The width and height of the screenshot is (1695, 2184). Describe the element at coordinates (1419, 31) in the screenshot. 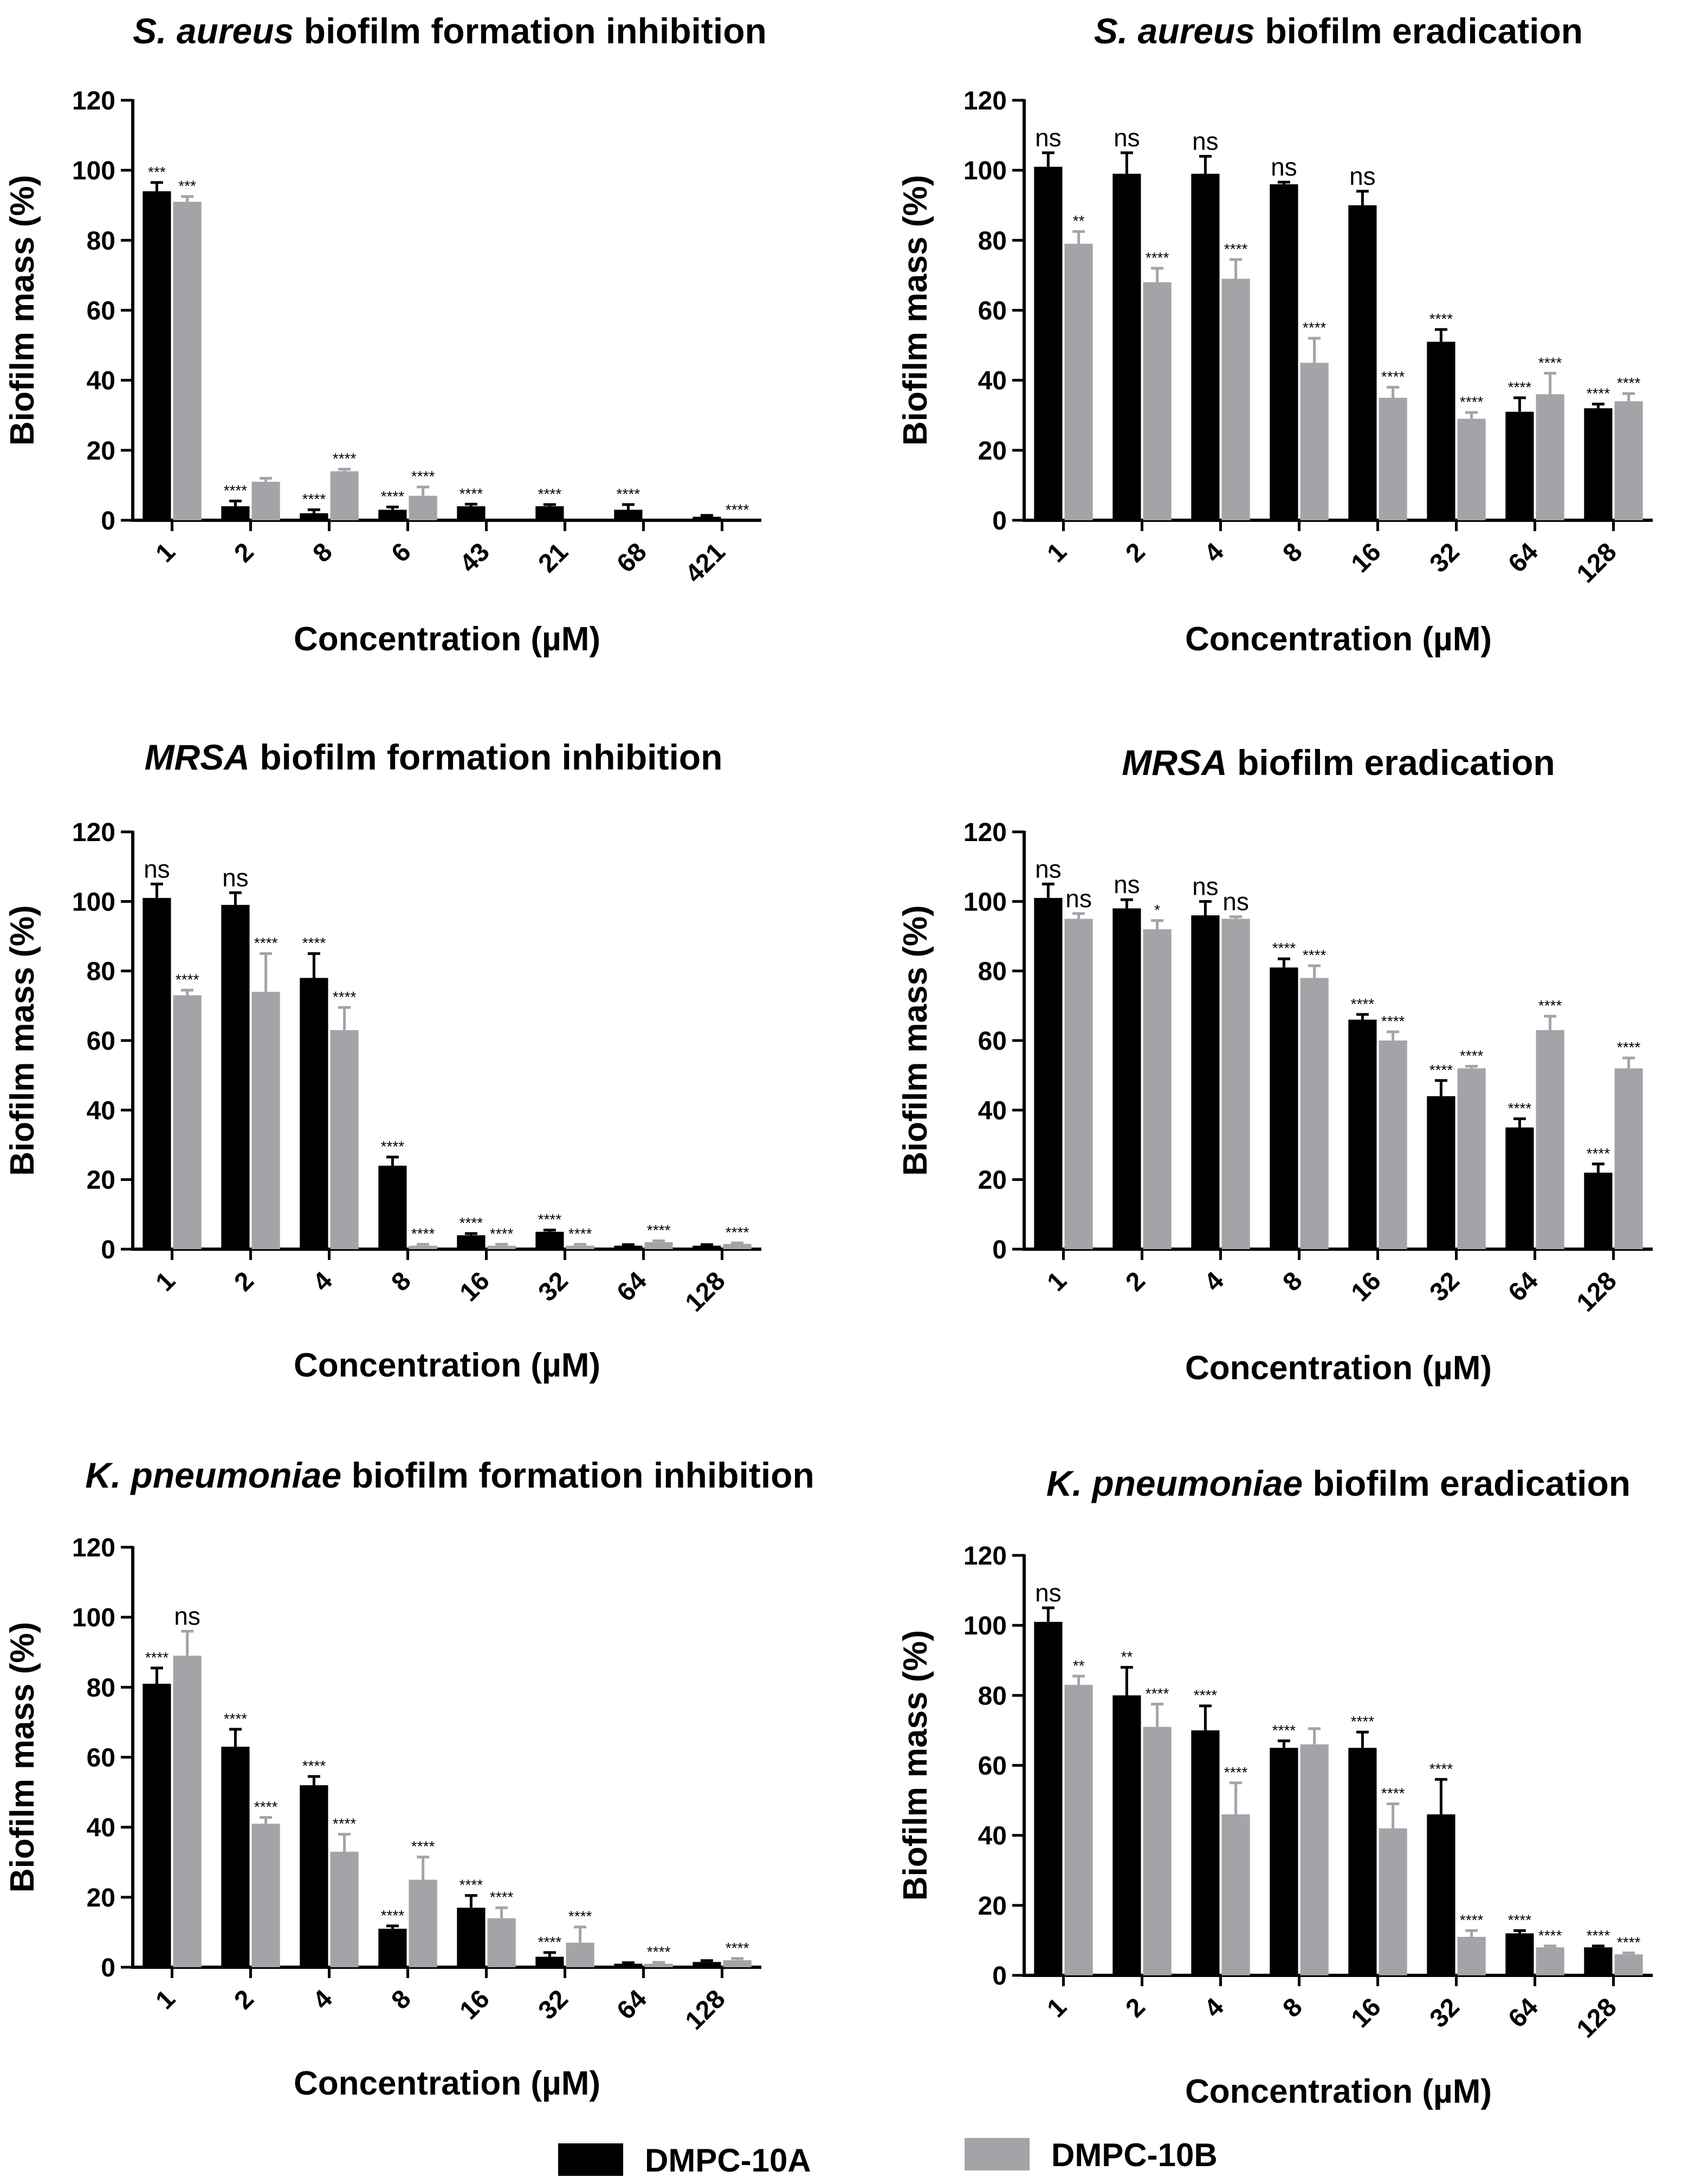

I see `chart-title-rest: biofilm eradication` at that location.